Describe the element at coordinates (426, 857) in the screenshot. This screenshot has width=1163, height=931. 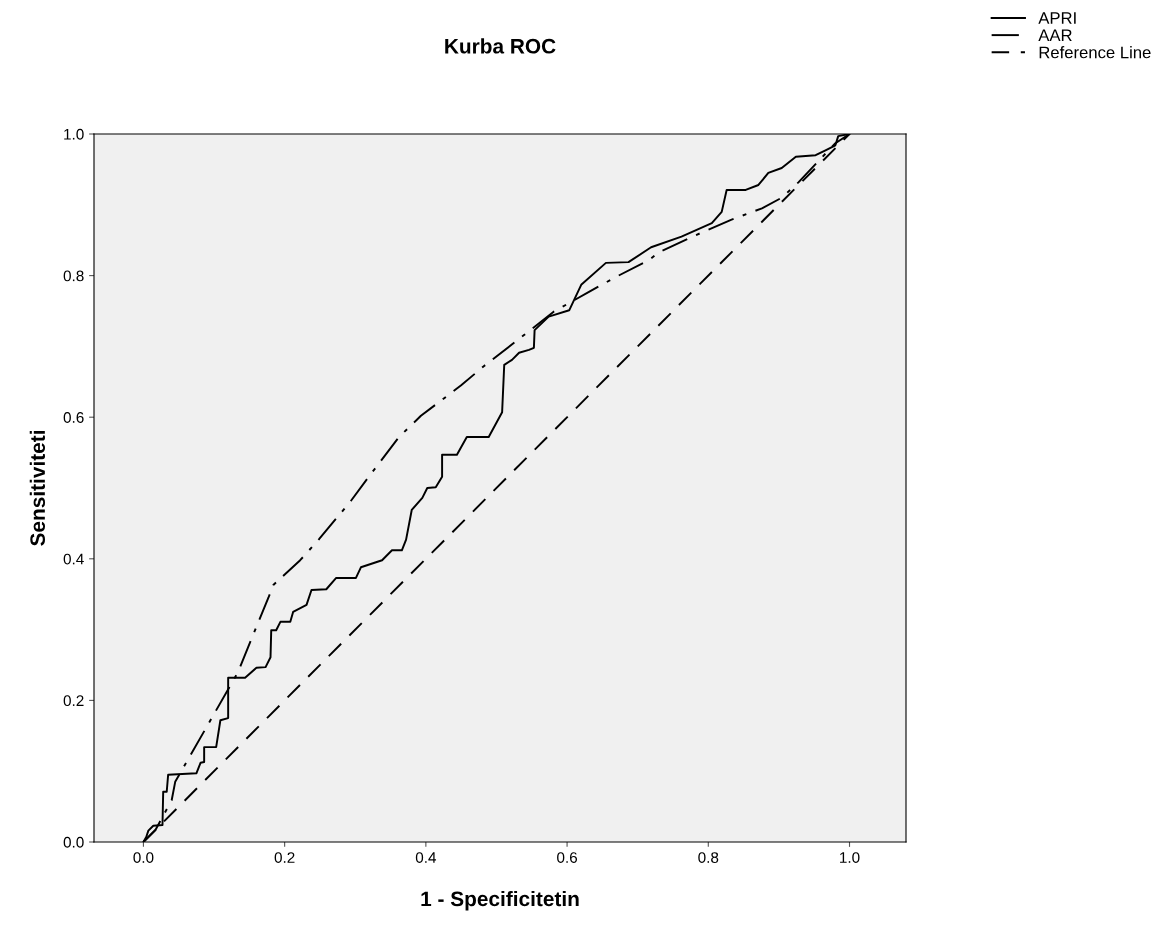
I see `x-tick-label: 0.4` at that location.